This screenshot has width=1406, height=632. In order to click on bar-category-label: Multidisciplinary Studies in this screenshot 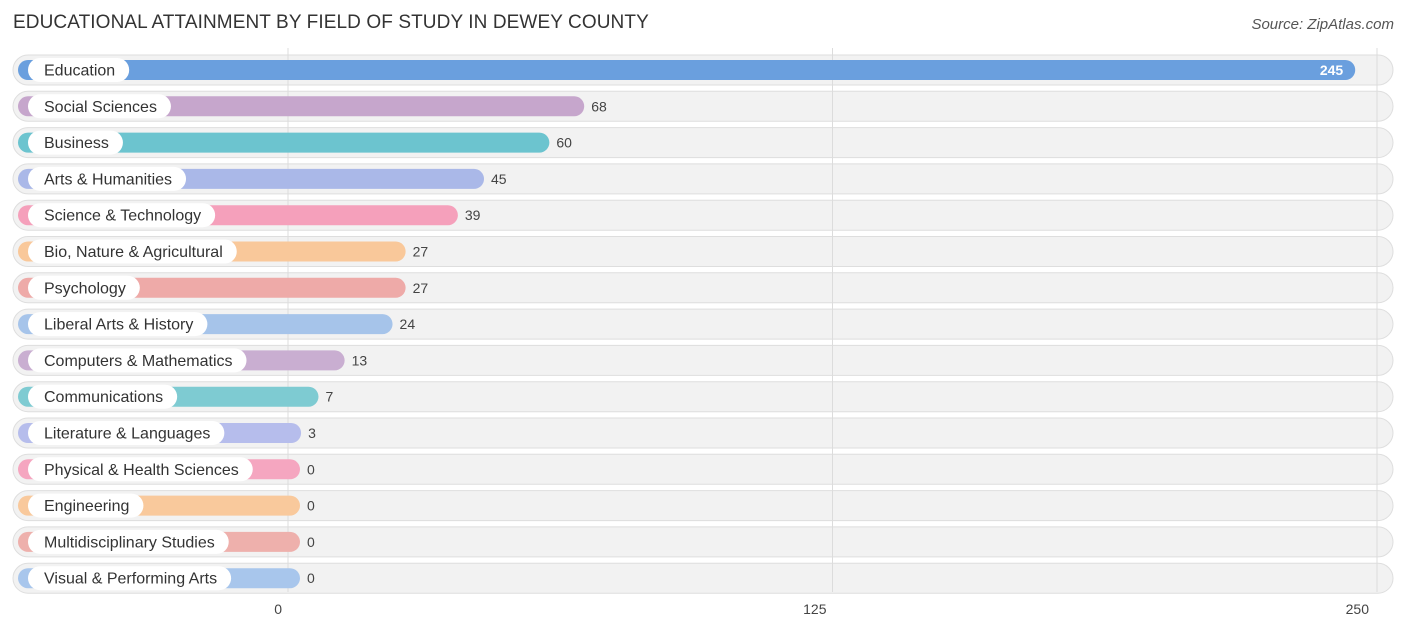, I will do `click(129, 542)`.